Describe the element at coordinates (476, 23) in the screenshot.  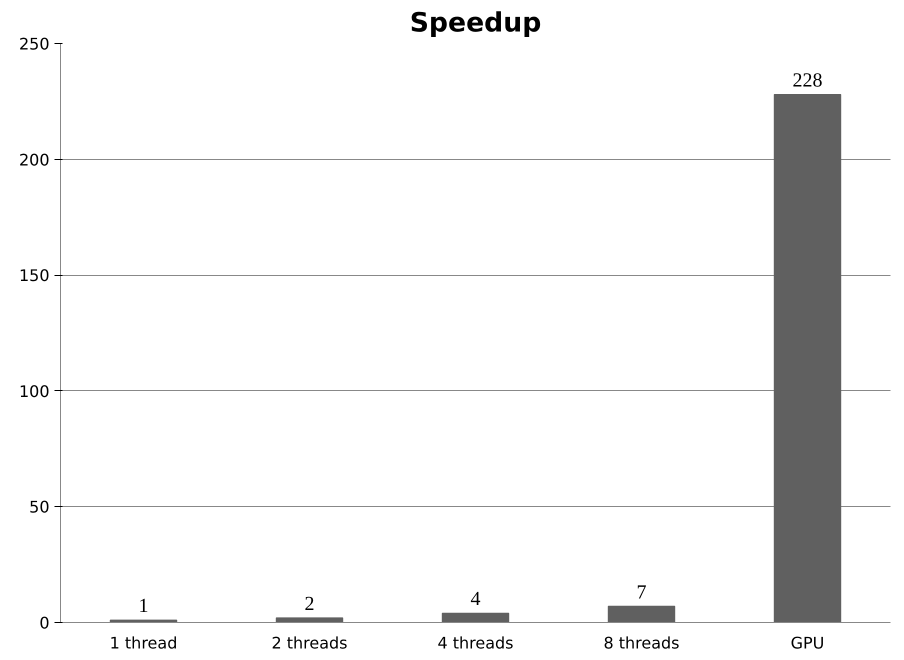
I see `chart-title: Speedup` at that location.